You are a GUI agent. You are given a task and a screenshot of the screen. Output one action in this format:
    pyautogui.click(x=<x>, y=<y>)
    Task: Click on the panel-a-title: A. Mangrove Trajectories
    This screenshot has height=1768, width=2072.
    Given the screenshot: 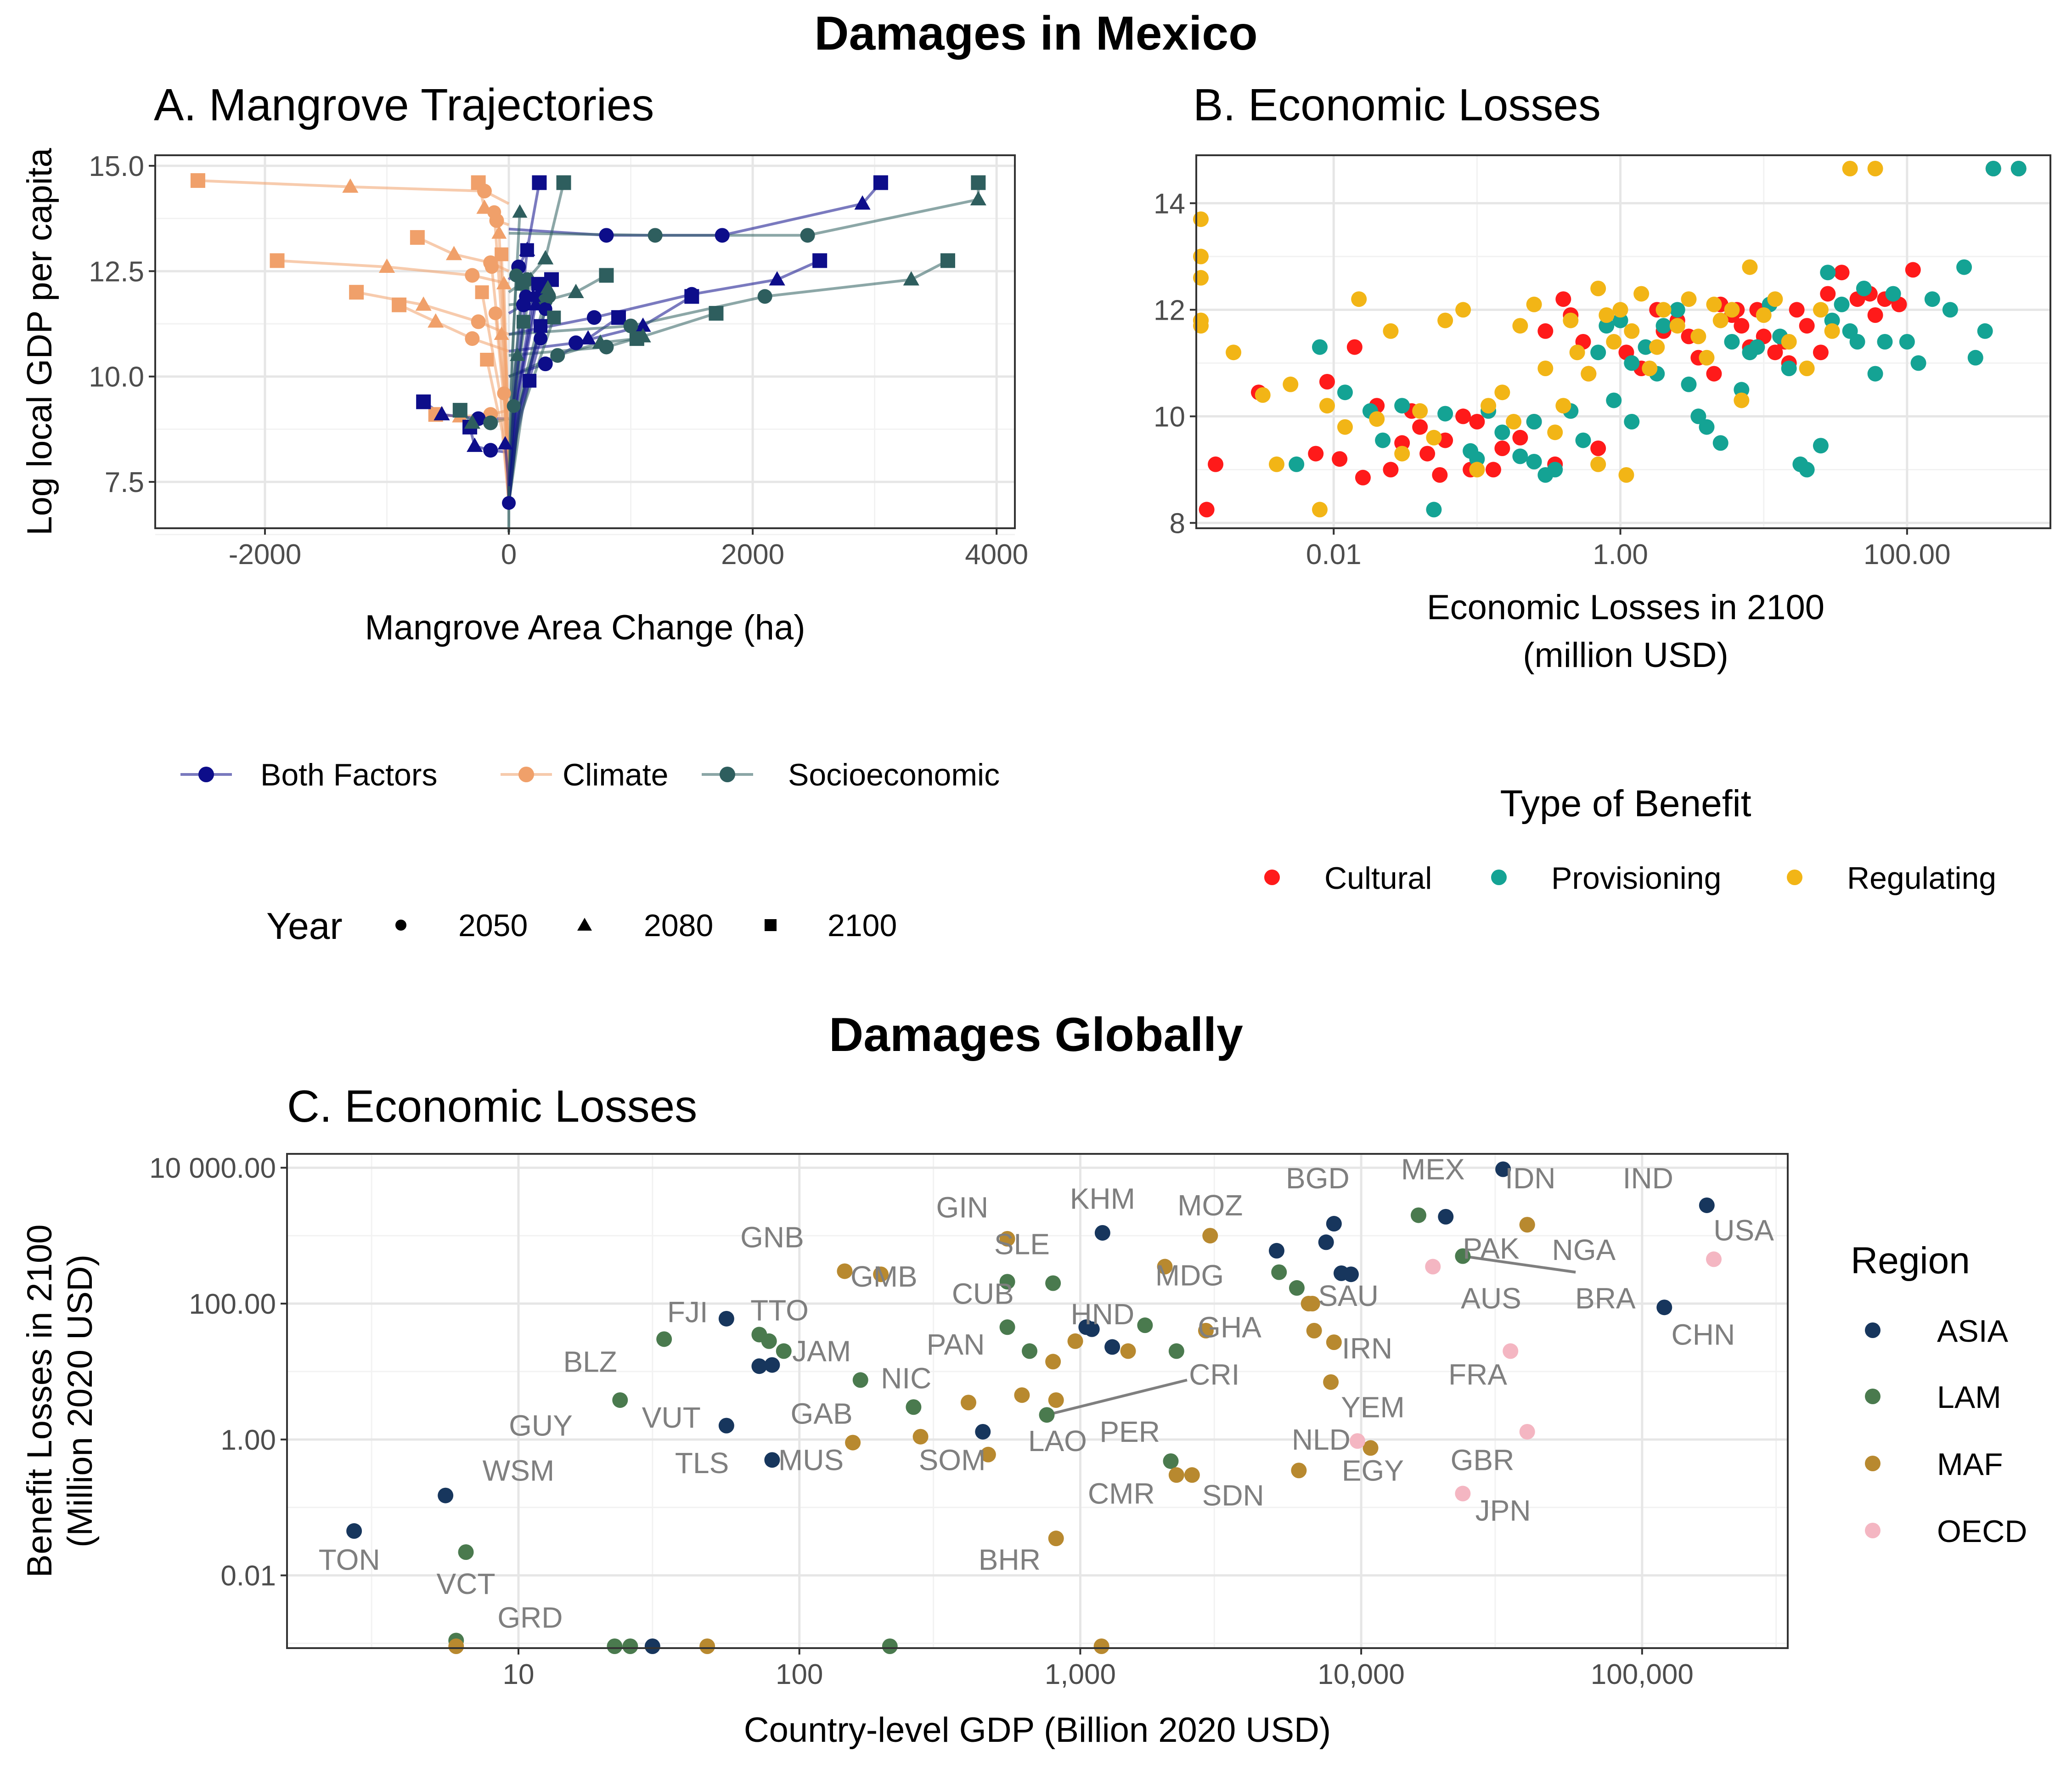 What is the action you would take?
    pyautogui.click(x=404, y=104)
    